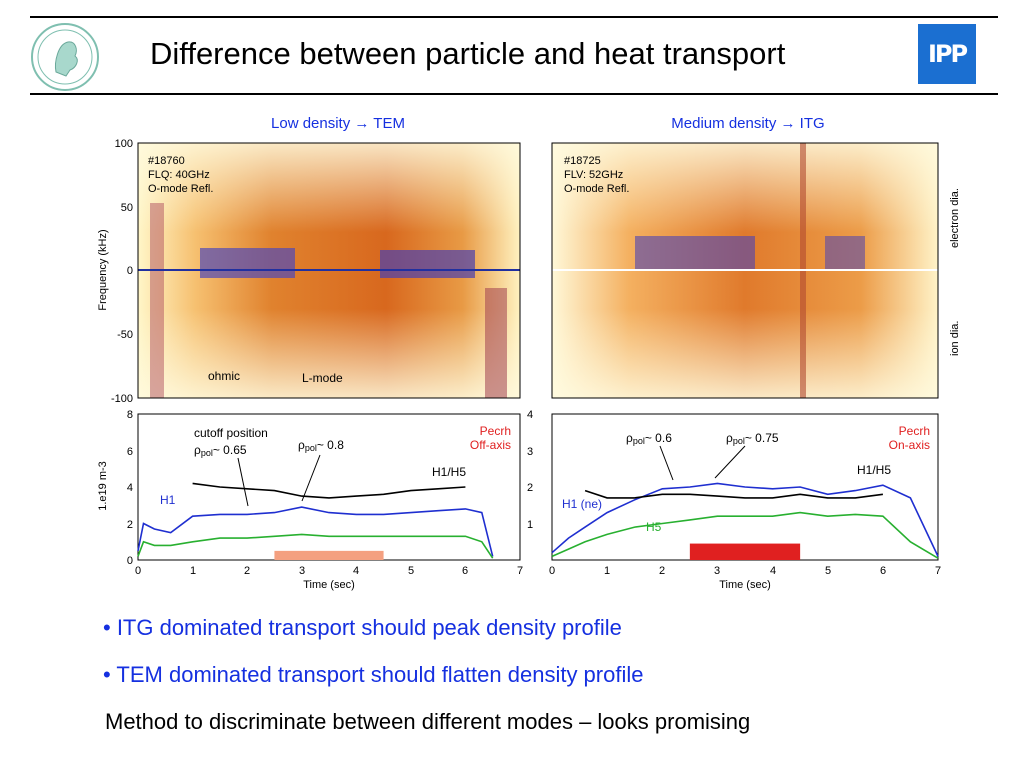 Image resolution: width=1024 pixels, height=768 pixels. Describe the element at coordinates (103, 486) in the screenshot. I see `density-axis-label: 1.e19 m-3` at that location.